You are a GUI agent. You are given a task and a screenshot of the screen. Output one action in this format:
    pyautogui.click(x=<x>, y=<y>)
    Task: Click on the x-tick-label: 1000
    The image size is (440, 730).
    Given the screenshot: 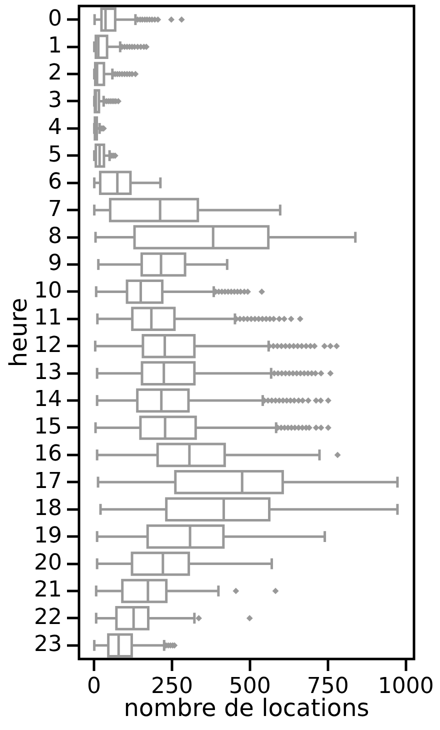 What is the action you would take?
    pyautogui.click(x=406, y=686)
    